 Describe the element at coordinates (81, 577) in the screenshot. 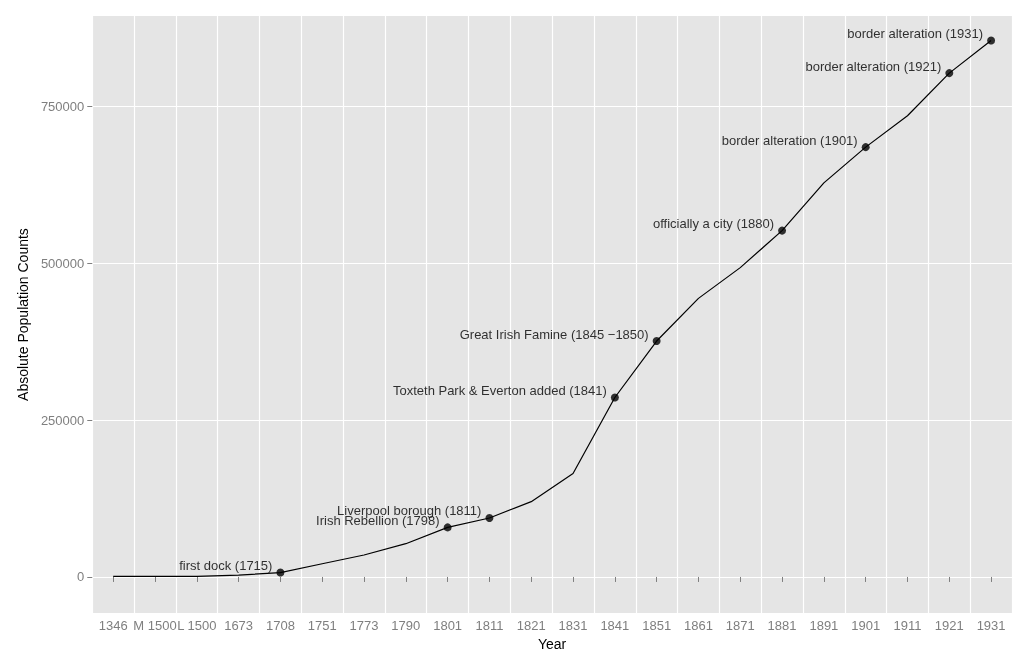

I see `y-tick-label: 0` at that location.